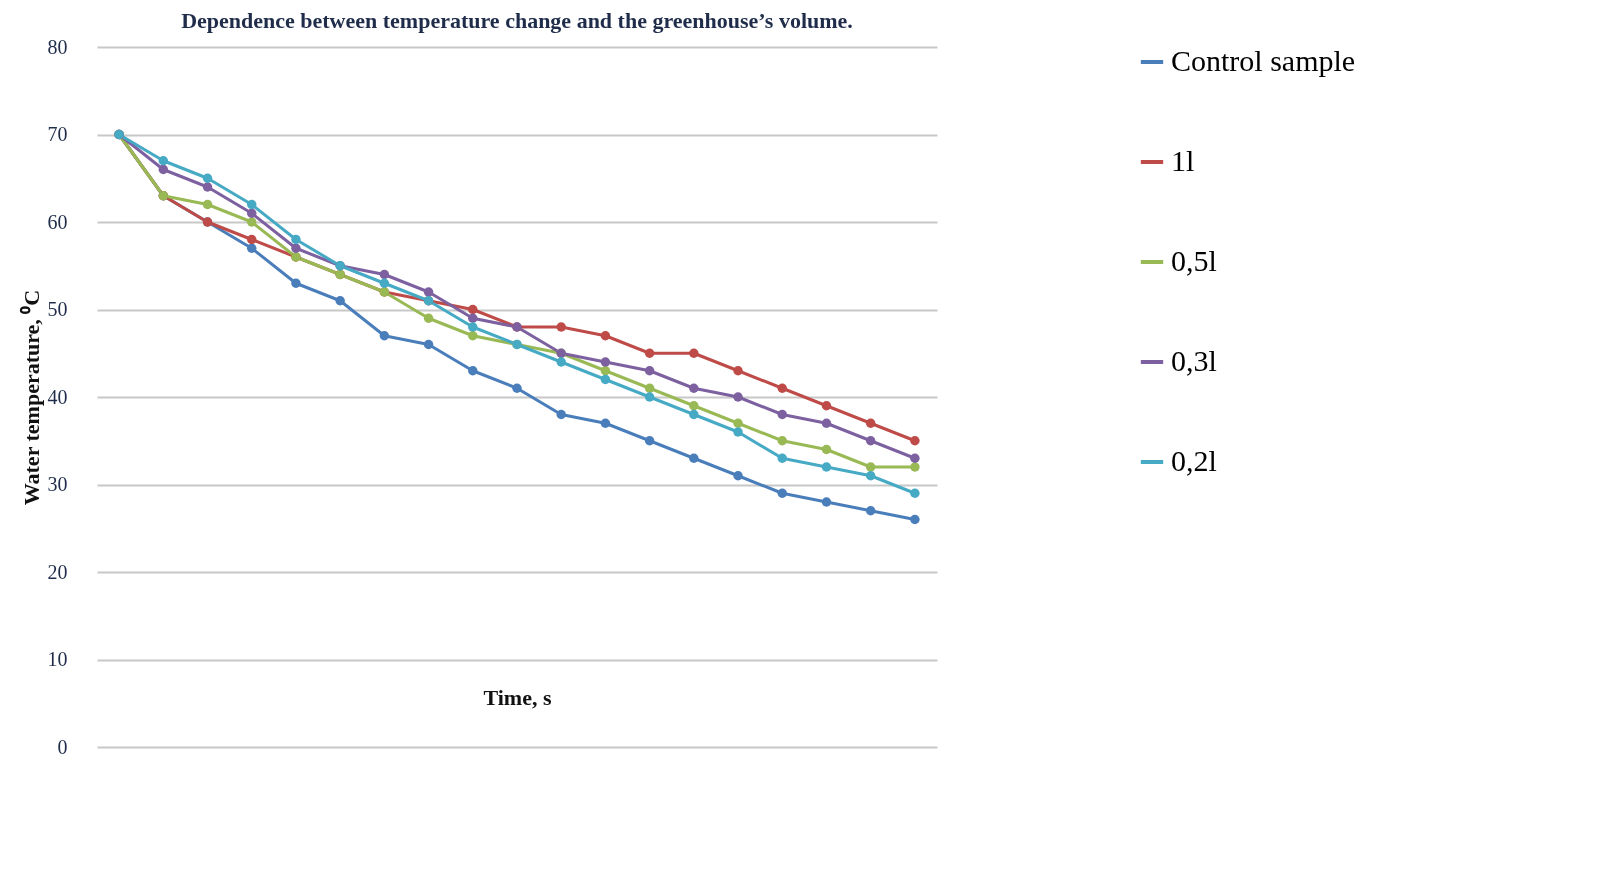  Describe the element at coordinates (57, 221) in the screenshot. I see `y-tick-label: 60` at that location.